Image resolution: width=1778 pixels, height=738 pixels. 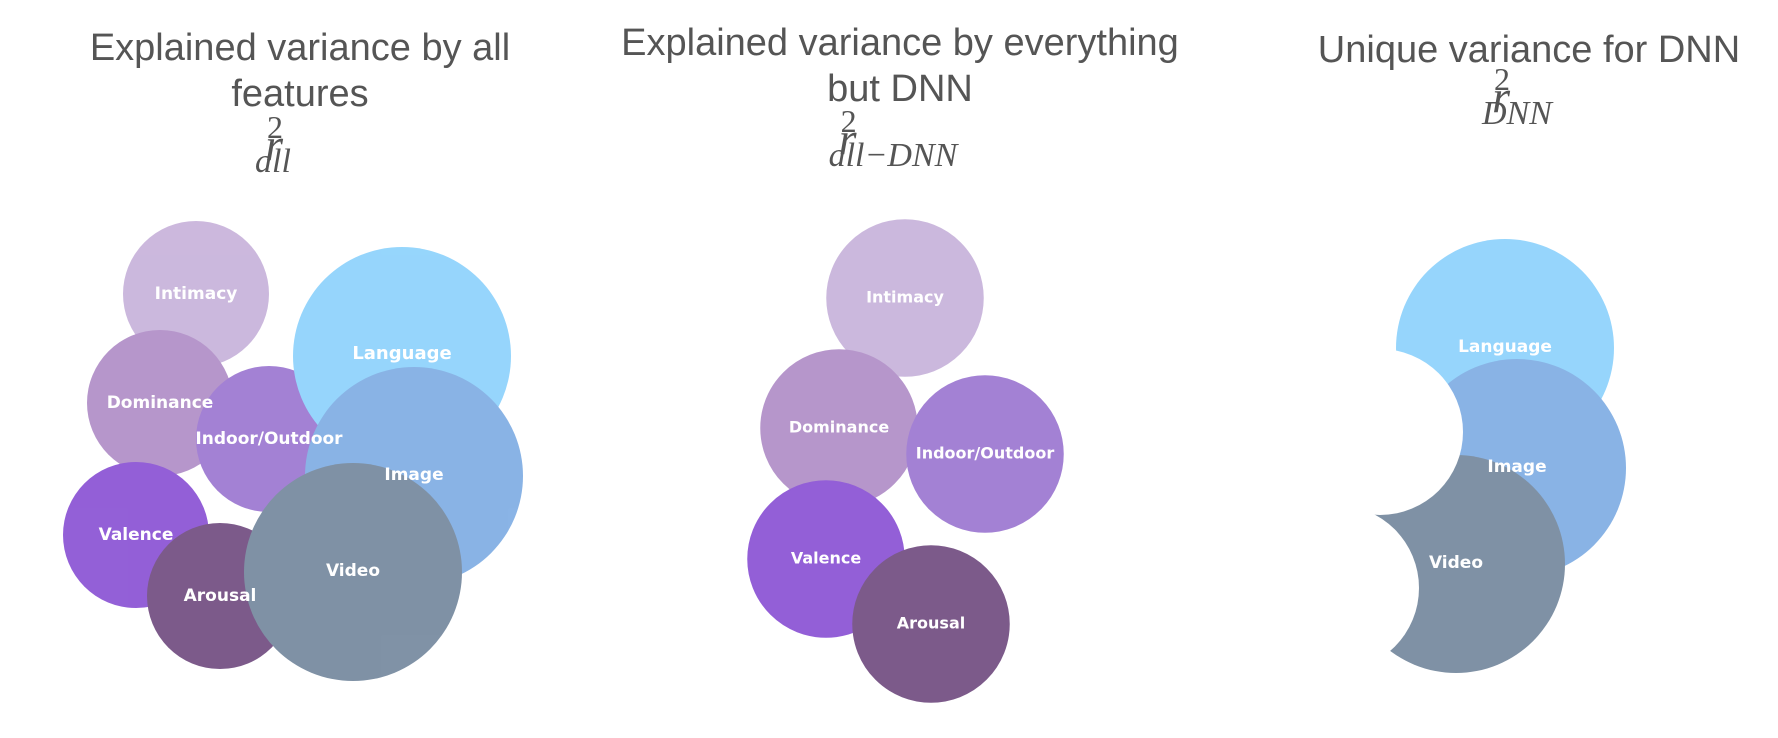 What do you see at coordinates (1516, 113) in the screenshot?
I see `formula-subscript: DNN` at bounding box center [1516, 113].